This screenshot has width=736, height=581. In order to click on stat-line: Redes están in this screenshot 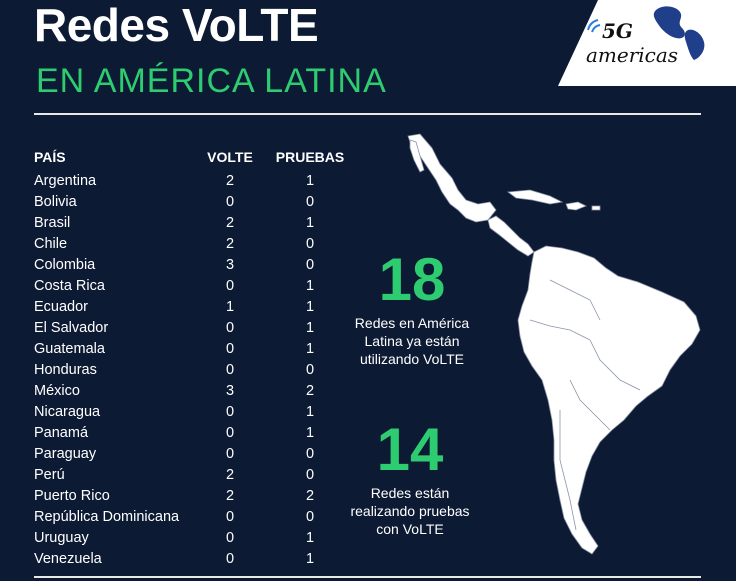, I will do `click(410, 493)`.